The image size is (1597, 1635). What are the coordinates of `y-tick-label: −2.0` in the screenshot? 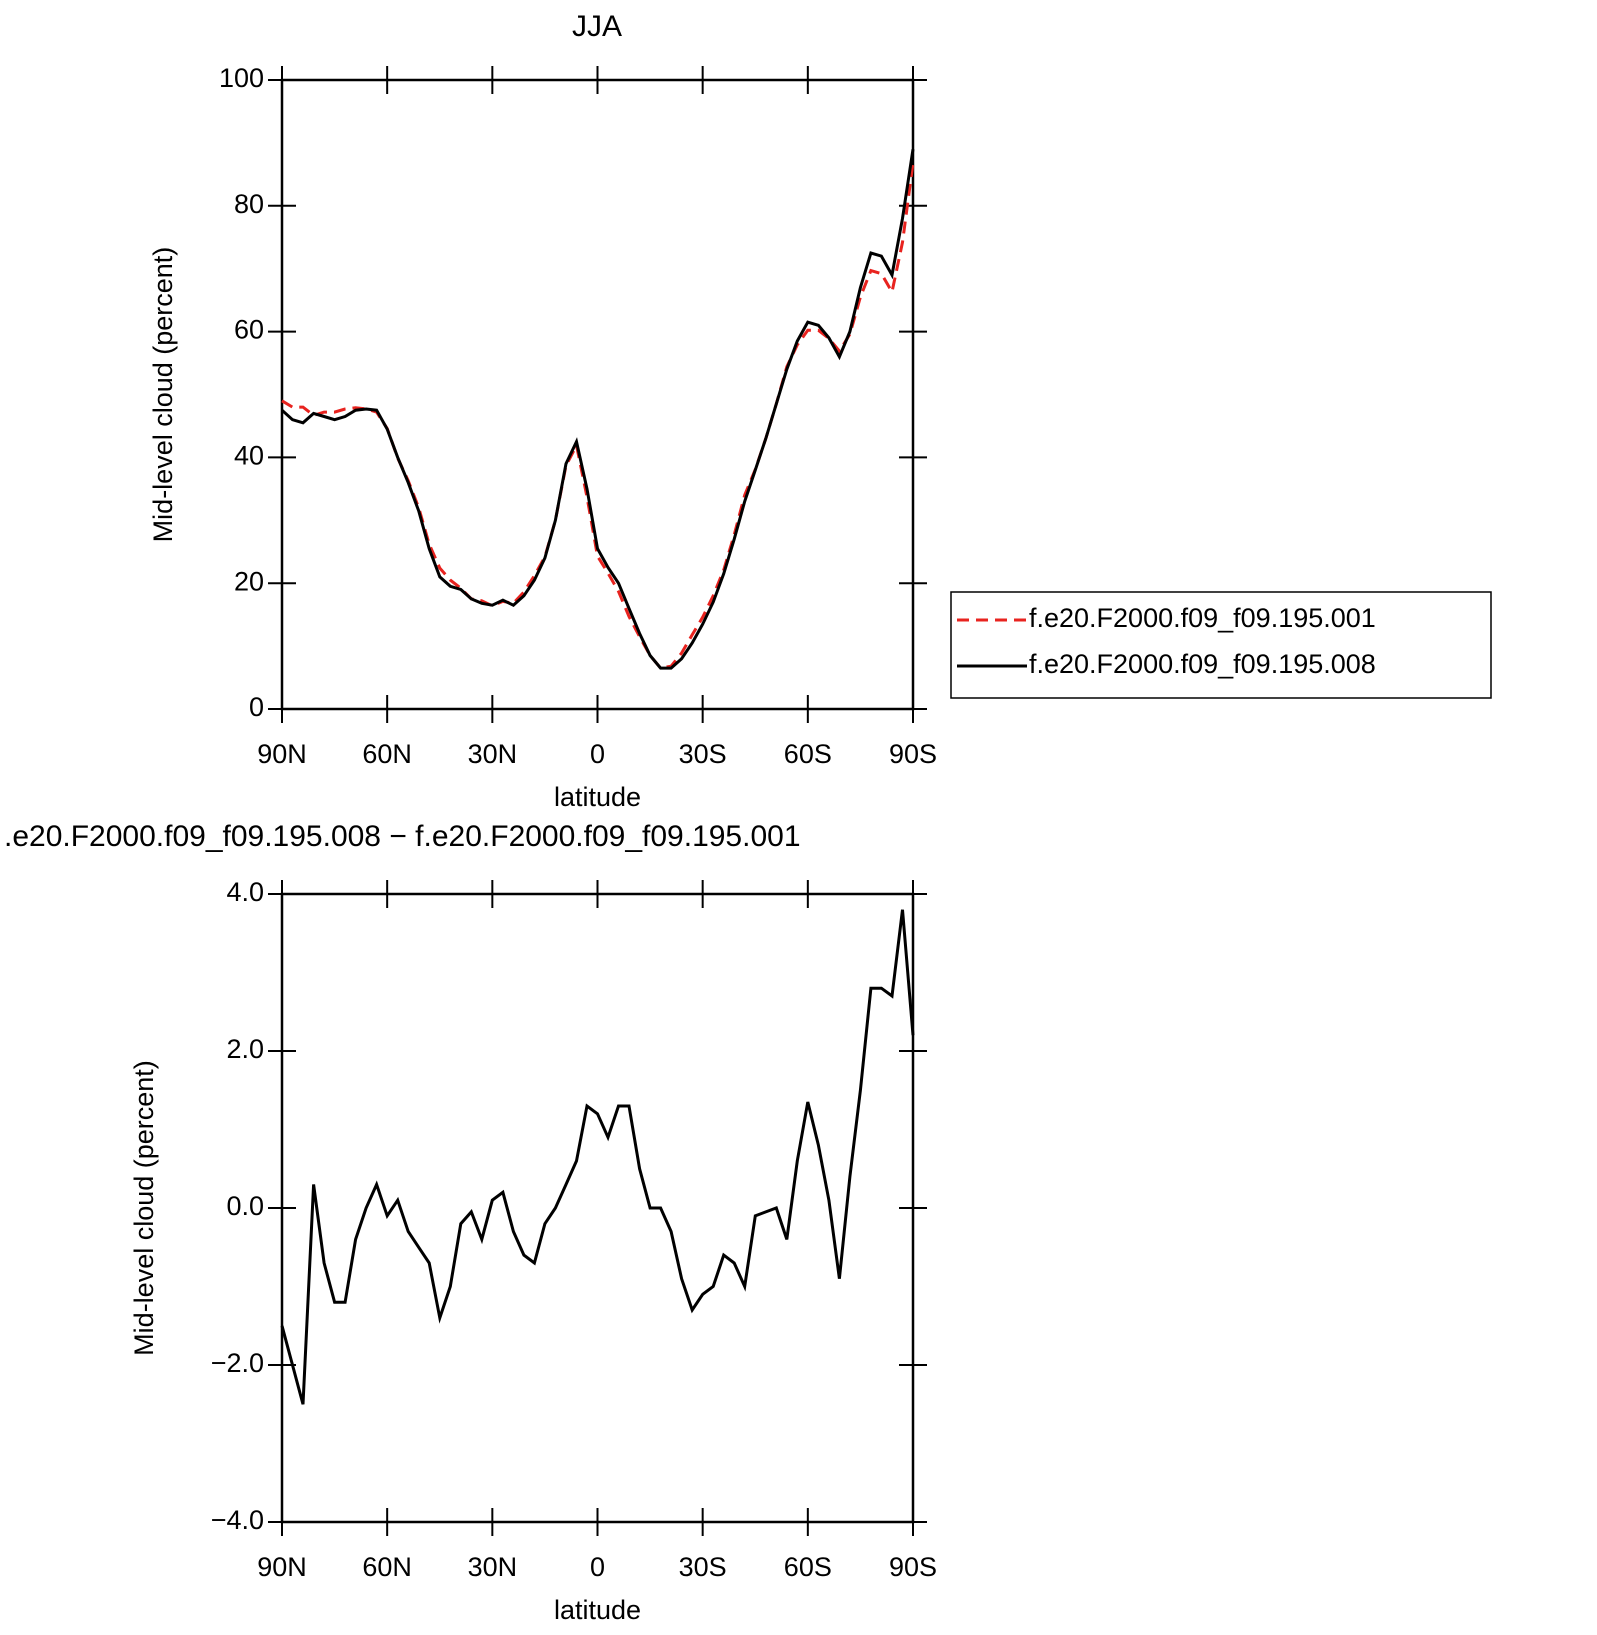 It's located at (237, 1363).